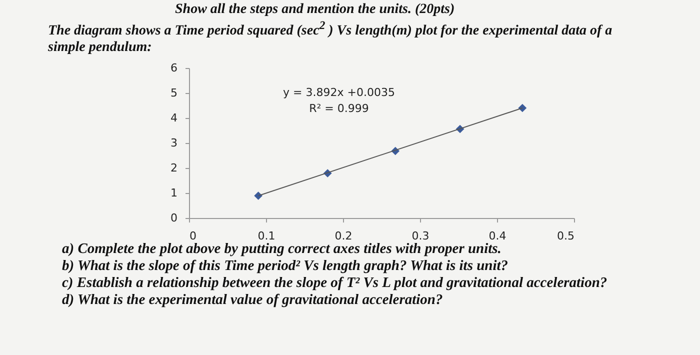 This screenshot has height=355, width=700. What do you see at coordinates (174, 217) in the screenshot?
I see `y-tick-label: 0` at bounding box center [174, 217].